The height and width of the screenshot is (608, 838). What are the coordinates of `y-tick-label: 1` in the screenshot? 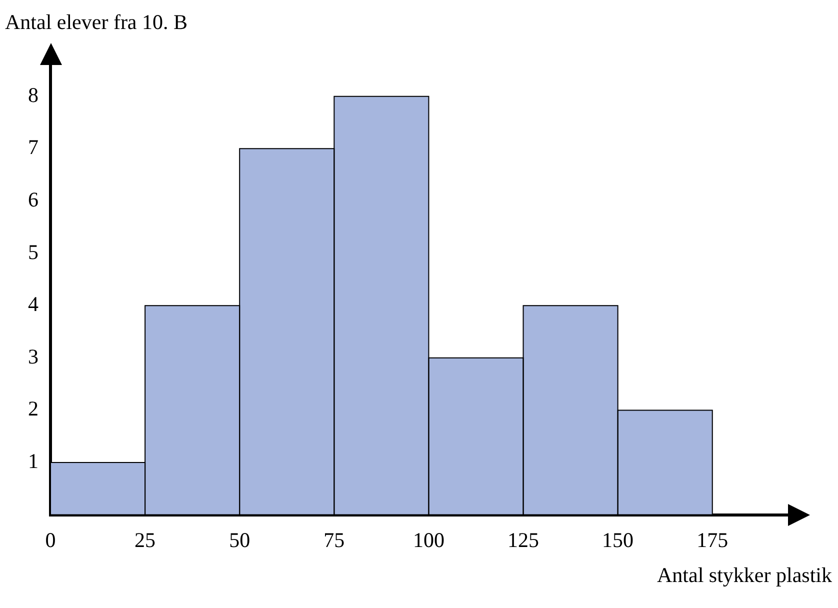 It's located at (33, 461).